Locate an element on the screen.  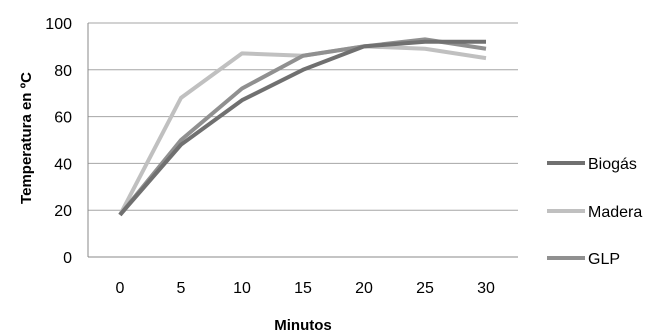
x-tick-label: 0 is located at coordinates (120, 288).